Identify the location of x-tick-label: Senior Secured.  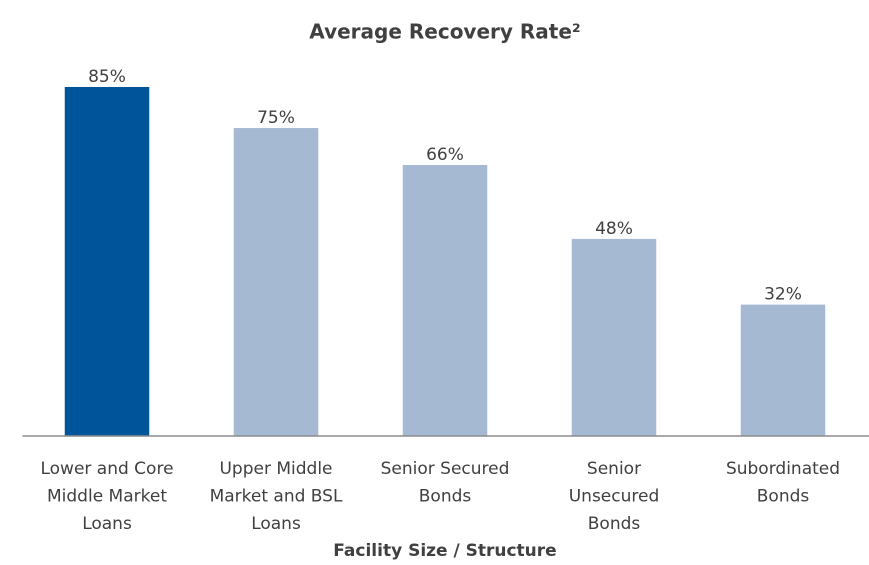
(445, 469).